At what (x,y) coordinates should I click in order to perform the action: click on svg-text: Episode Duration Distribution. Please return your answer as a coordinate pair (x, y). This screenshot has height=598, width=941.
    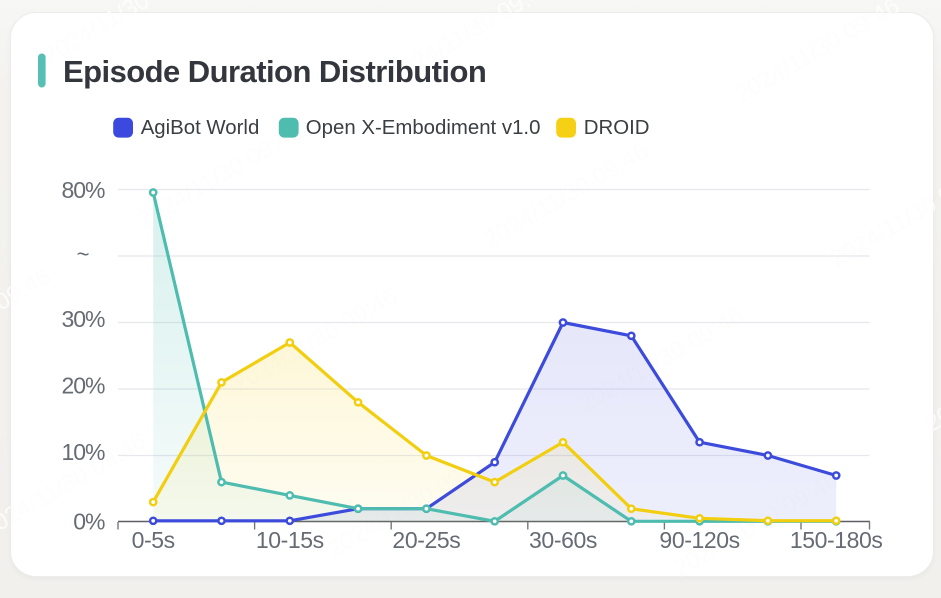
    Looking at the image, I should click on (274, 71).